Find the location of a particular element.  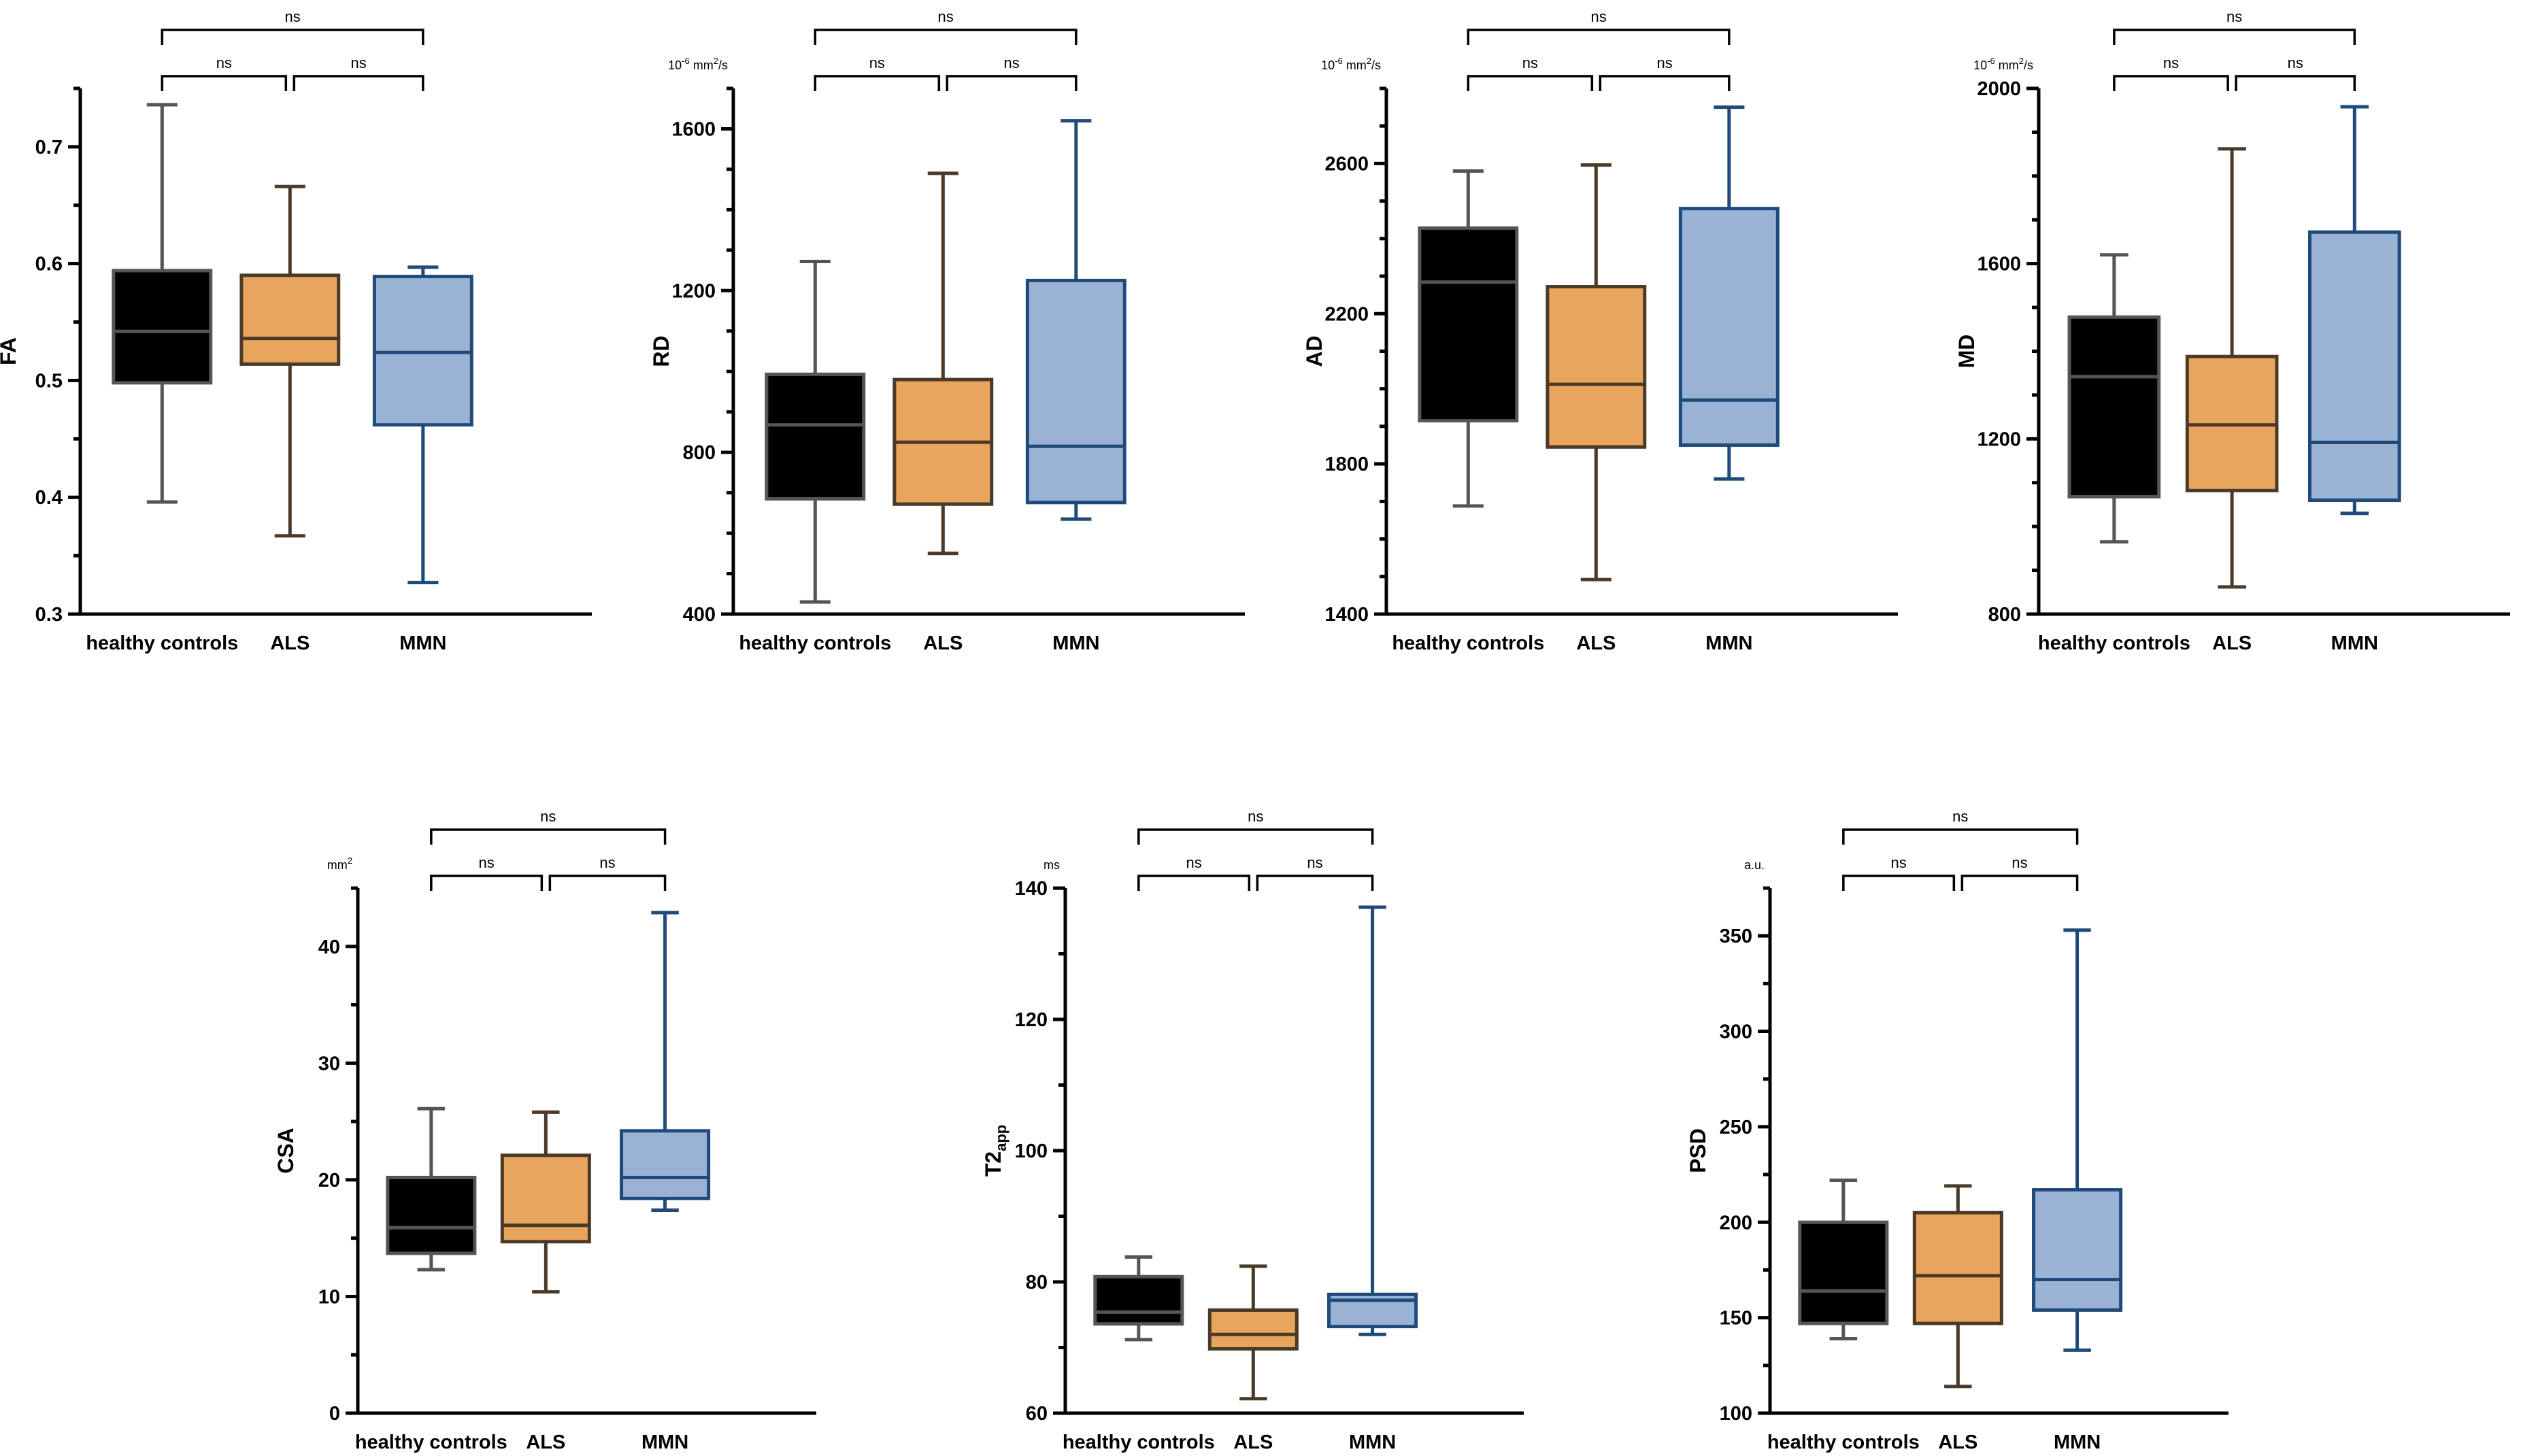

y-tick-label: 300 is located at coordinates (1736, 1032).